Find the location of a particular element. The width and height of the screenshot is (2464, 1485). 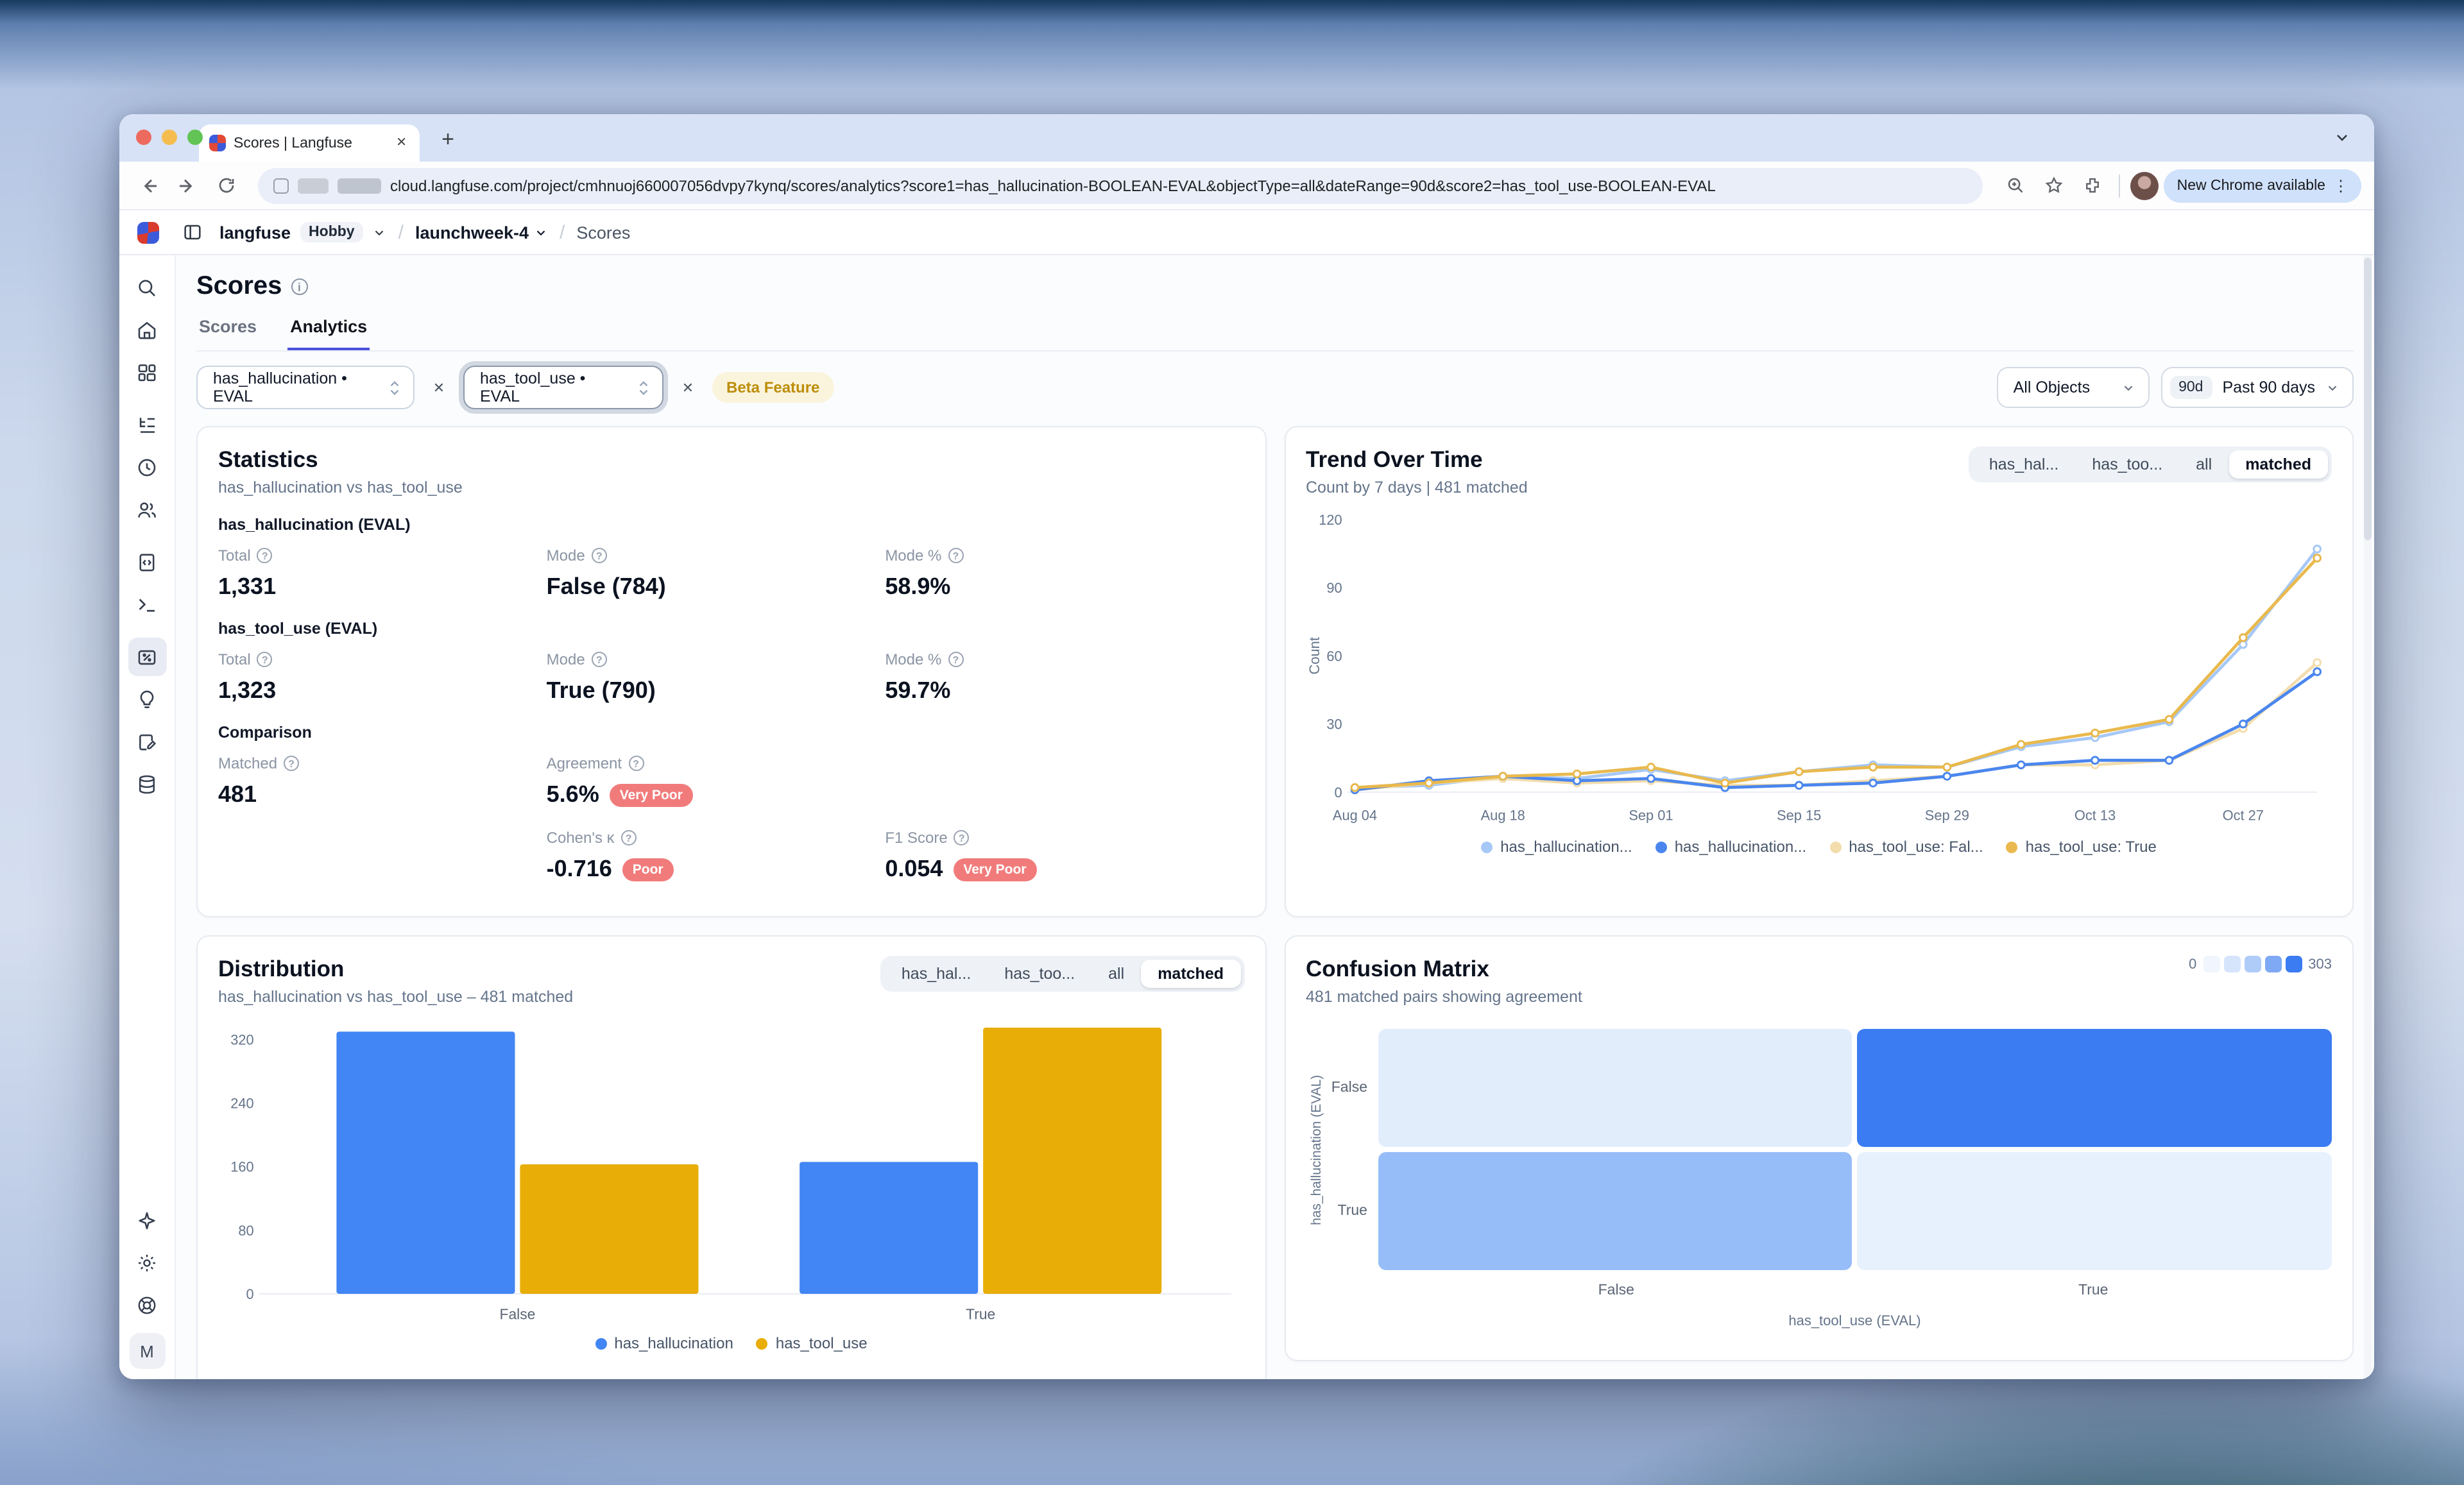

forward-button is located at coordinates (188, 185).